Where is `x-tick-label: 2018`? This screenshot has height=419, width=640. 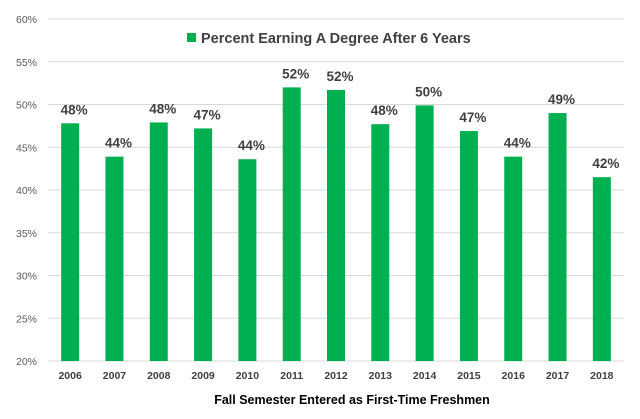 x-tick-label: 2018 is located at coordinates (602, 376).